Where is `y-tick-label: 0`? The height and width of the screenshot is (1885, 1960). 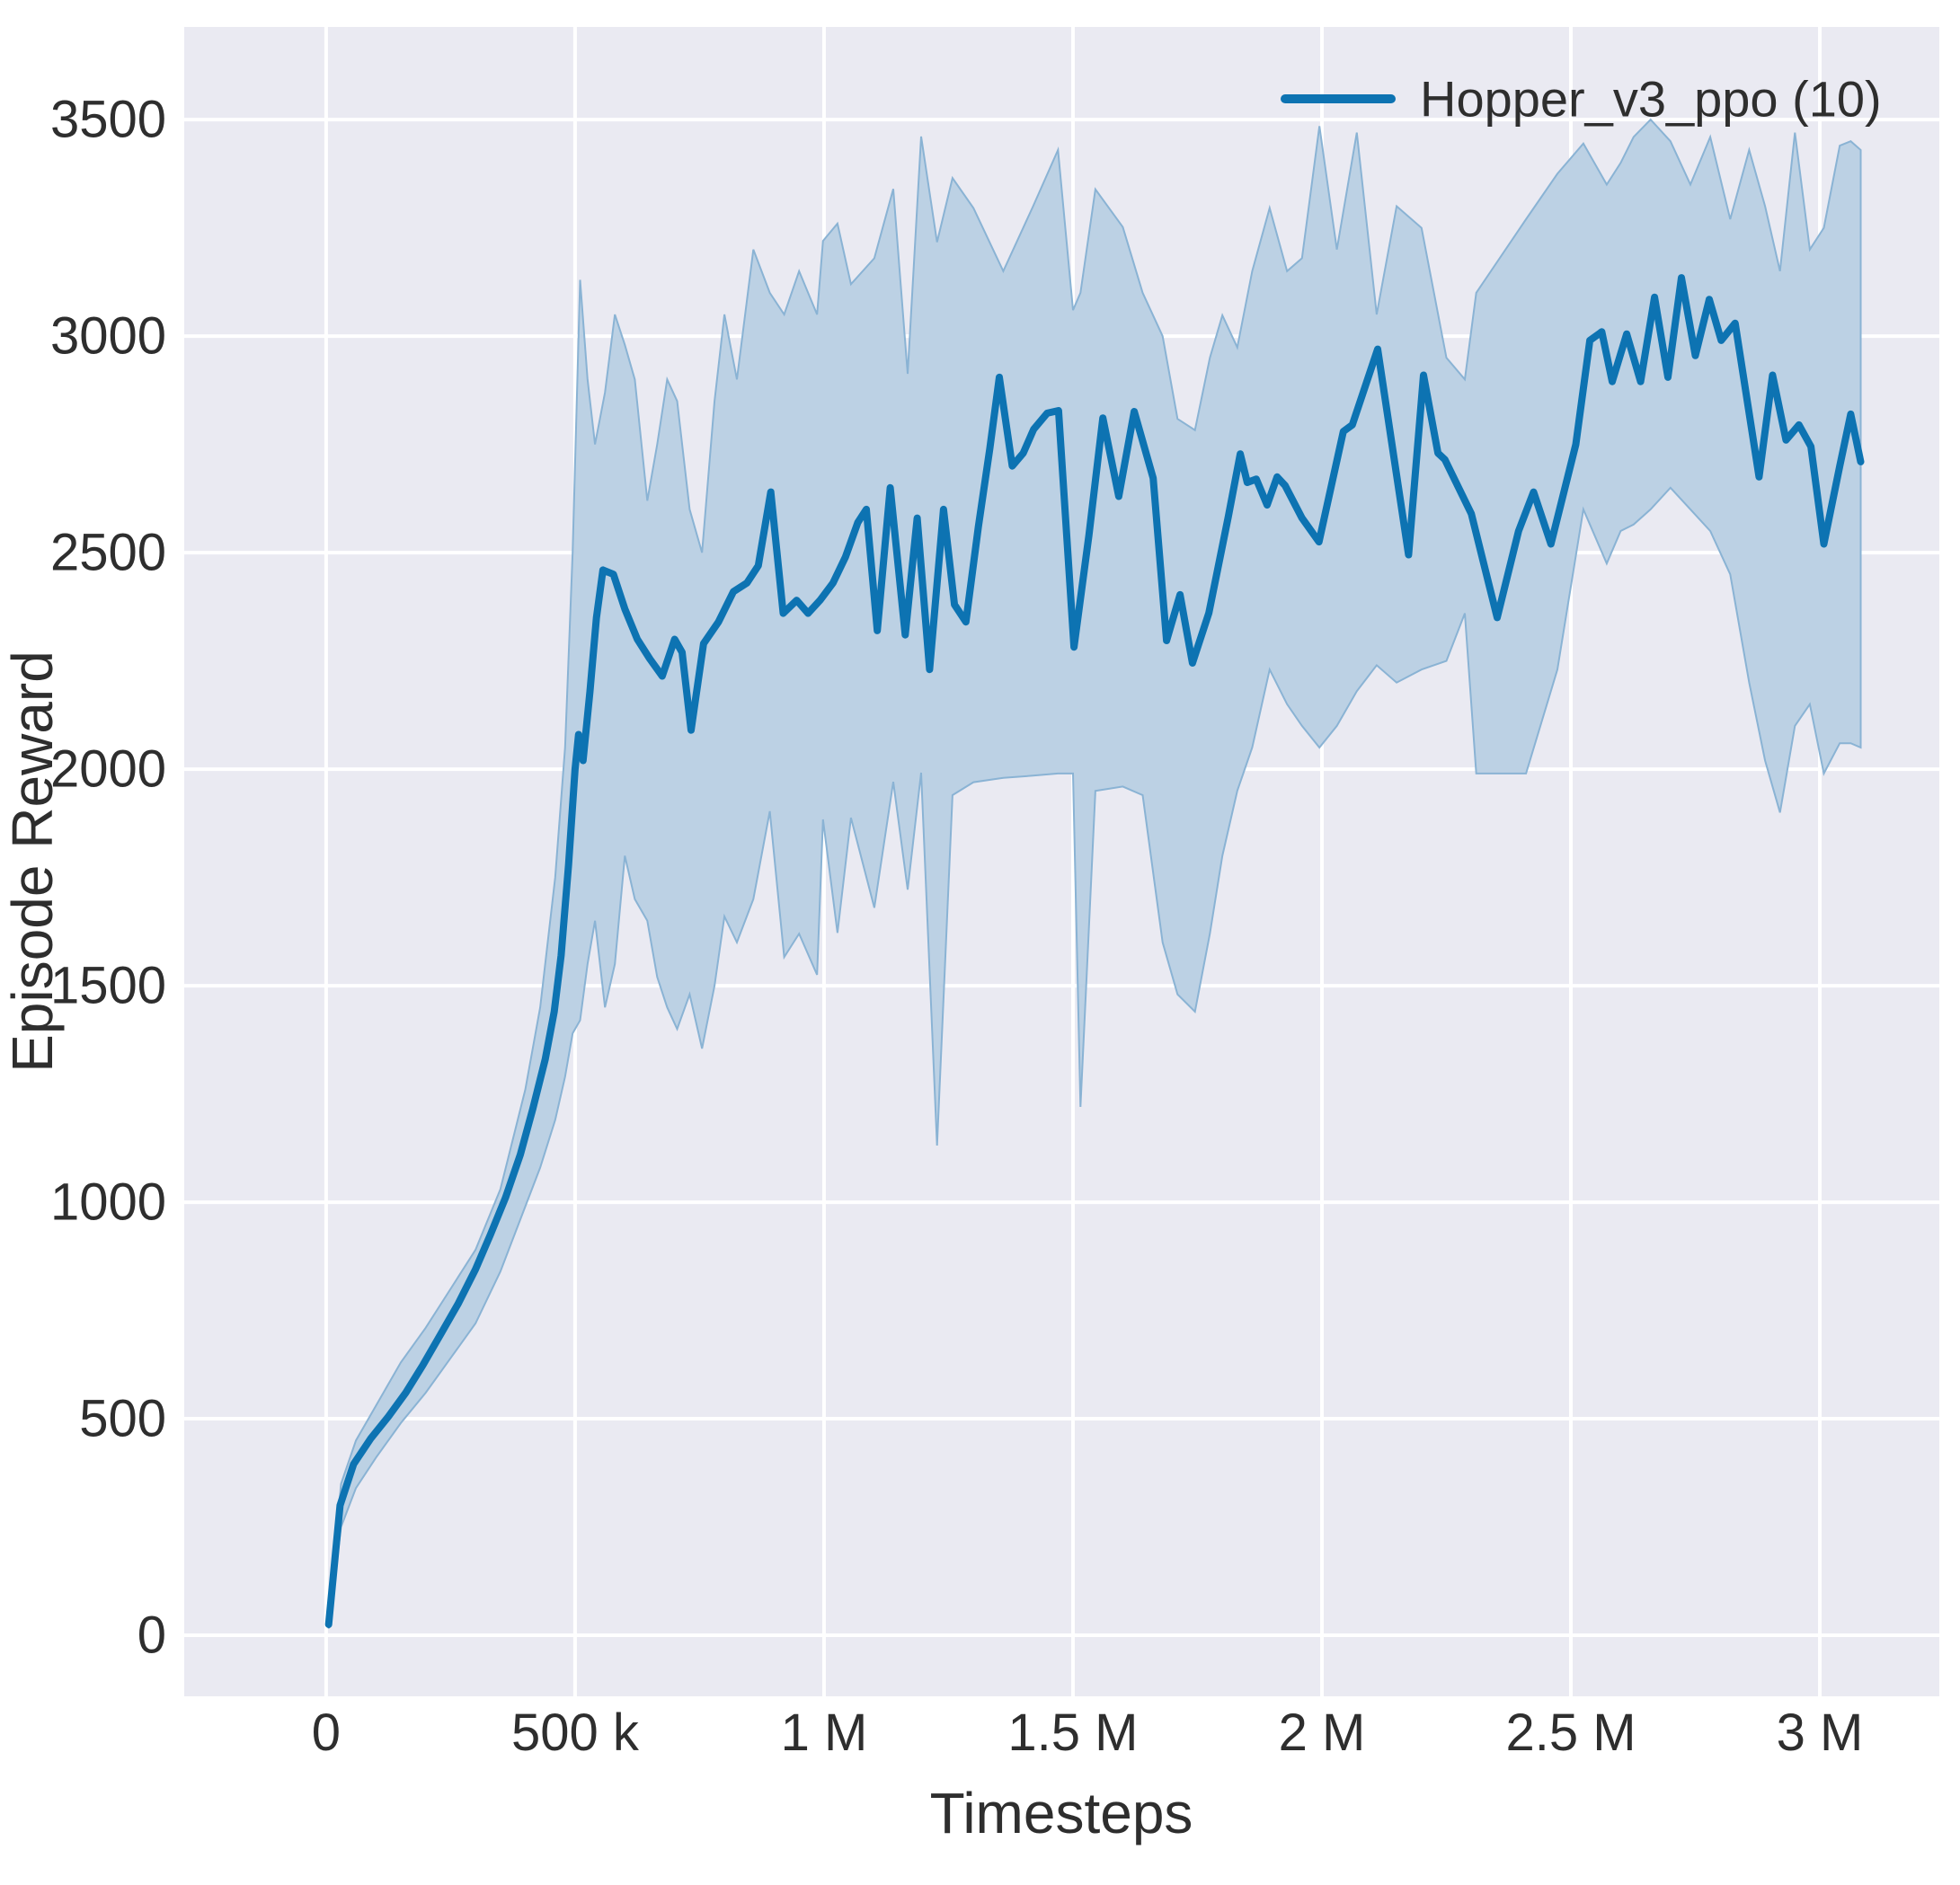
y-tick-label: 0 is located at coordinates (151, 1635).